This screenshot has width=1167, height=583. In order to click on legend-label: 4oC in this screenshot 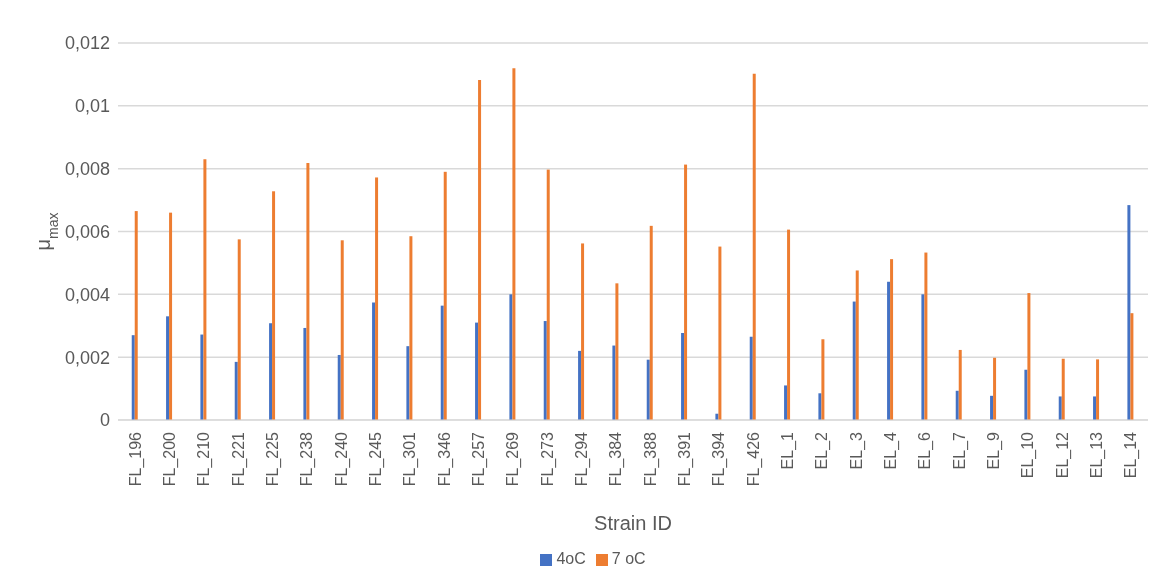, I will do `click(571, 558)`.